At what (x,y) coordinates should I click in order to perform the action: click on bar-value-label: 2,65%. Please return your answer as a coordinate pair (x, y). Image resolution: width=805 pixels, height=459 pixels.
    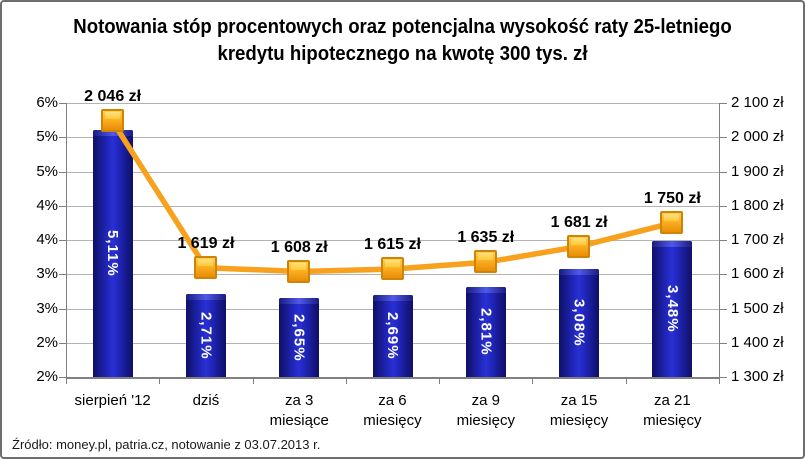
    Looking at the image, I should click on (299, 337).